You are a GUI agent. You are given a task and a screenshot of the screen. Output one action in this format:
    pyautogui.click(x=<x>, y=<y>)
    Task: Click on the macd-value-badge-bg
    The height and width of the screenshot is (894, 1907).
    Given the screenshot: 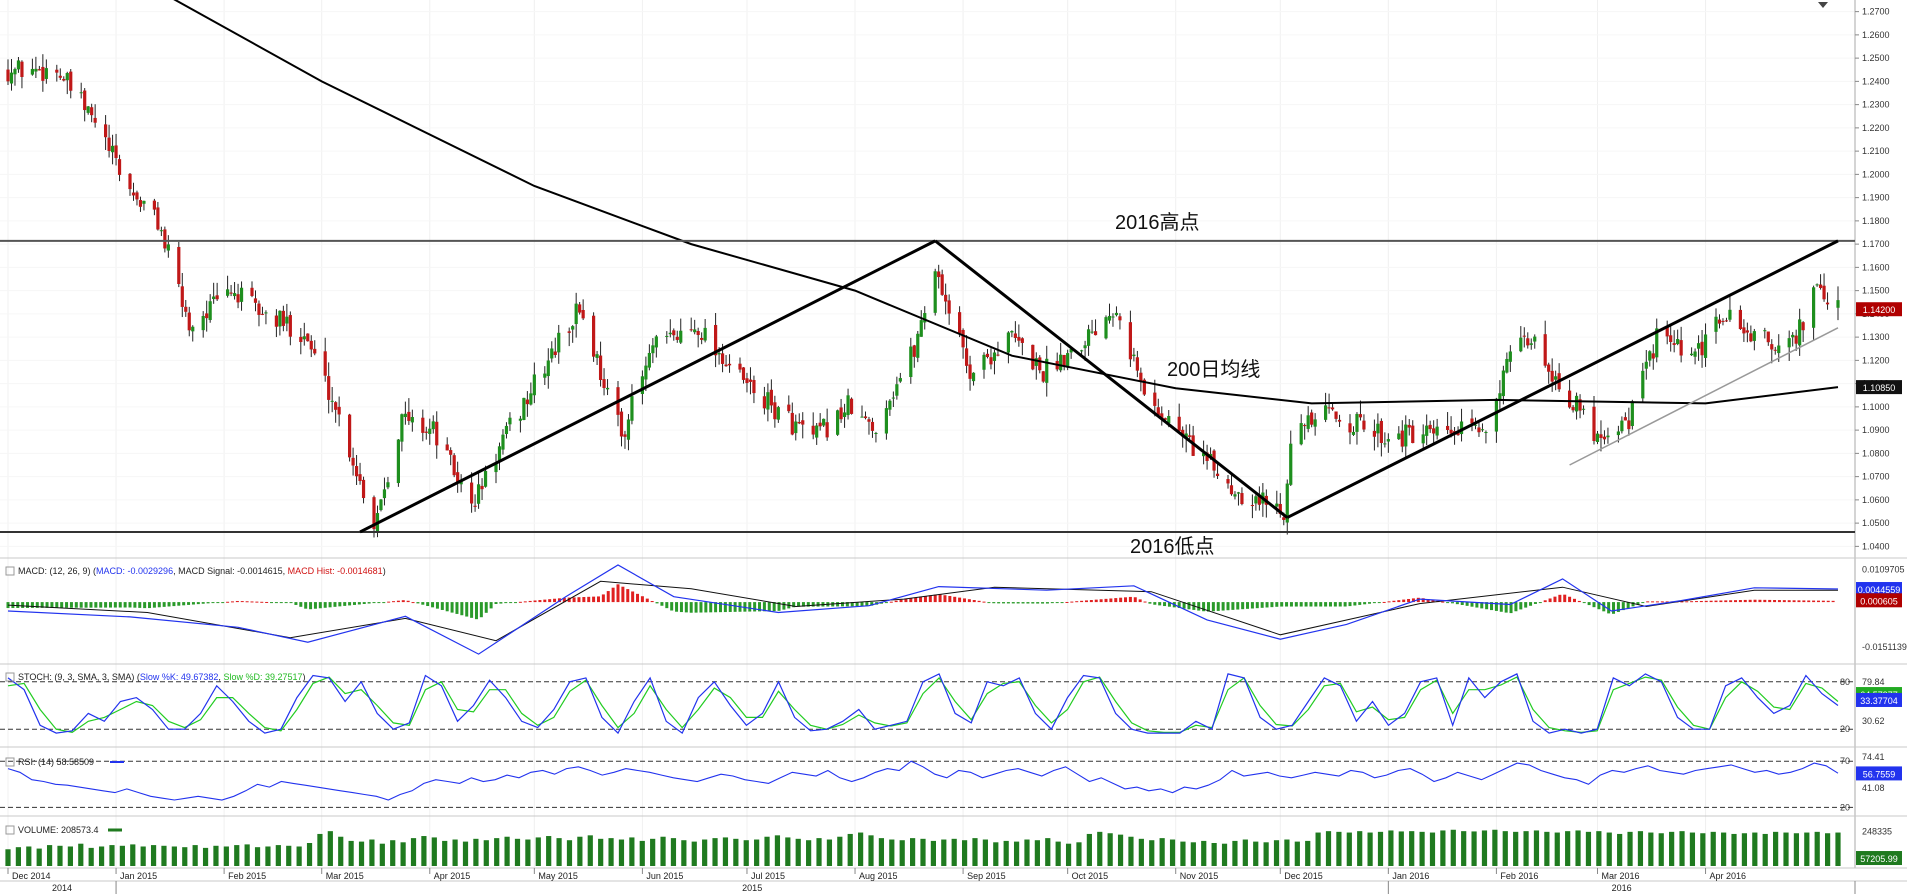 What is the action you would take?
    pyautogui.click(x=1879, y=589)
    